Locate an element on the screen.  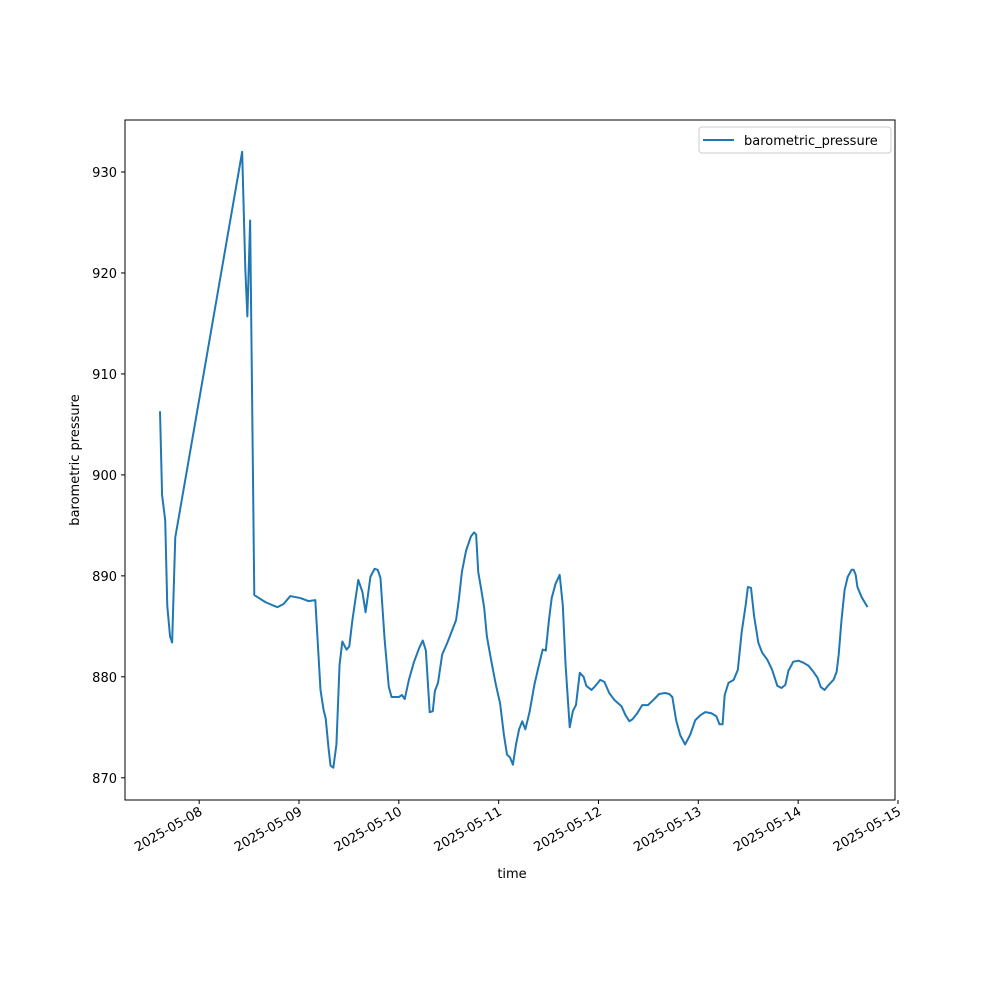
legend-label: barometric_pressure is located at coordinates (811, 141).